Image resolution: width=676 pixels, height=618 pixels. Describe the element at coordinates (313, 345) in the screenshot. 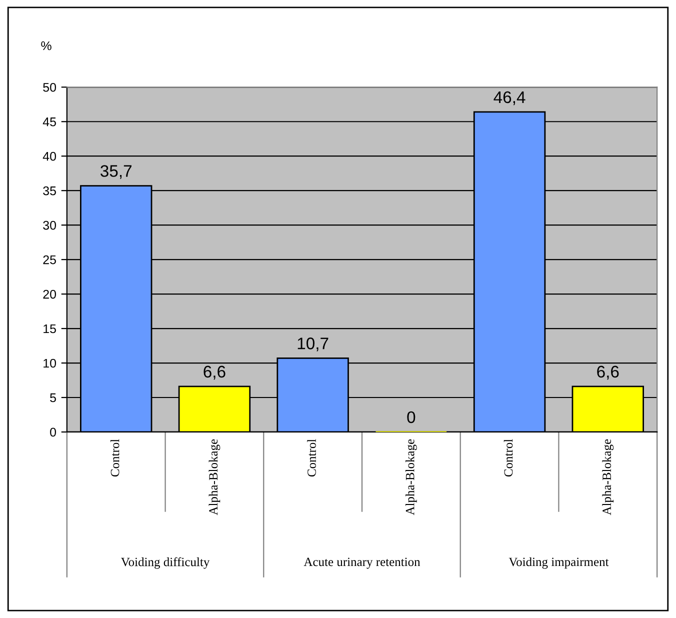

I see `data-label: 10,7` at that location.